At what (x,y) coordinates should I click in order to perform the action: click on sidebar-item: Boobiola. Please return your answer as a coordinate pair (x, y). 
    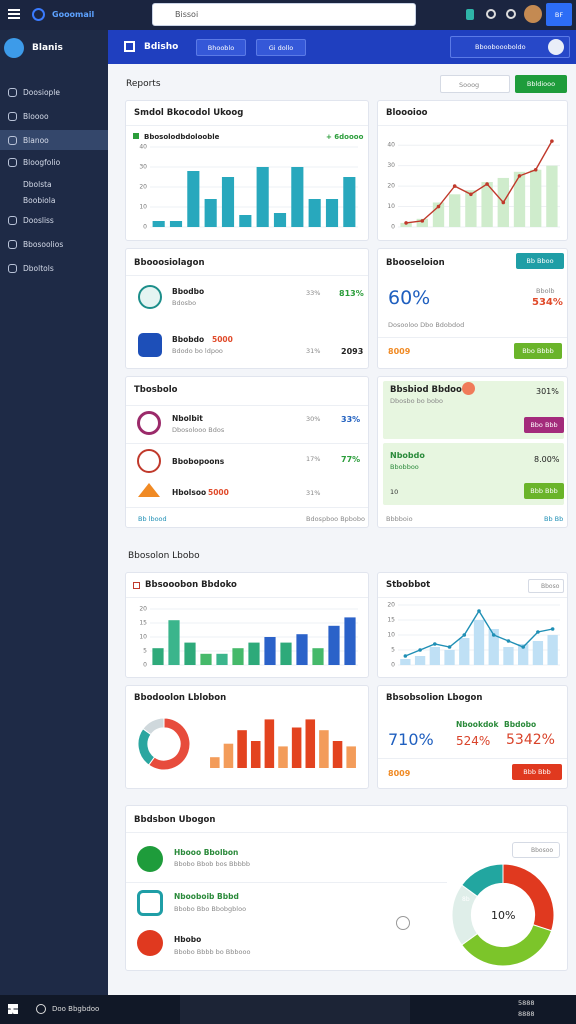
    Looking at the image, I should click on (31, 200).